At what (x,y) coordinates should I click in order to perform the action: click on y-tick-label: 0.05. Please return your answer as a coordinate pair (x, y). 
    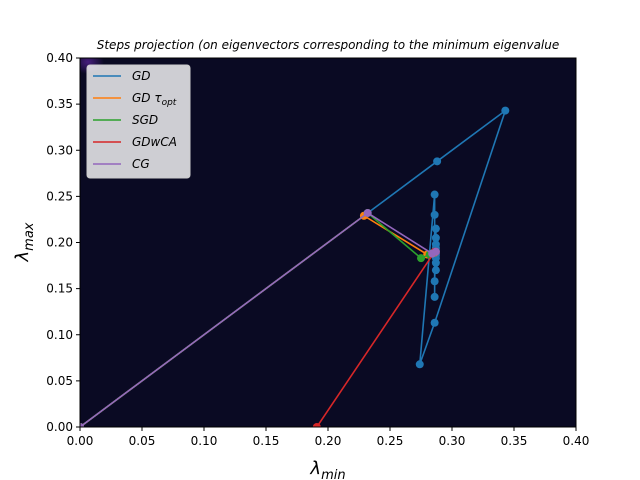
    Looking at the image, I should click on (59, 381).